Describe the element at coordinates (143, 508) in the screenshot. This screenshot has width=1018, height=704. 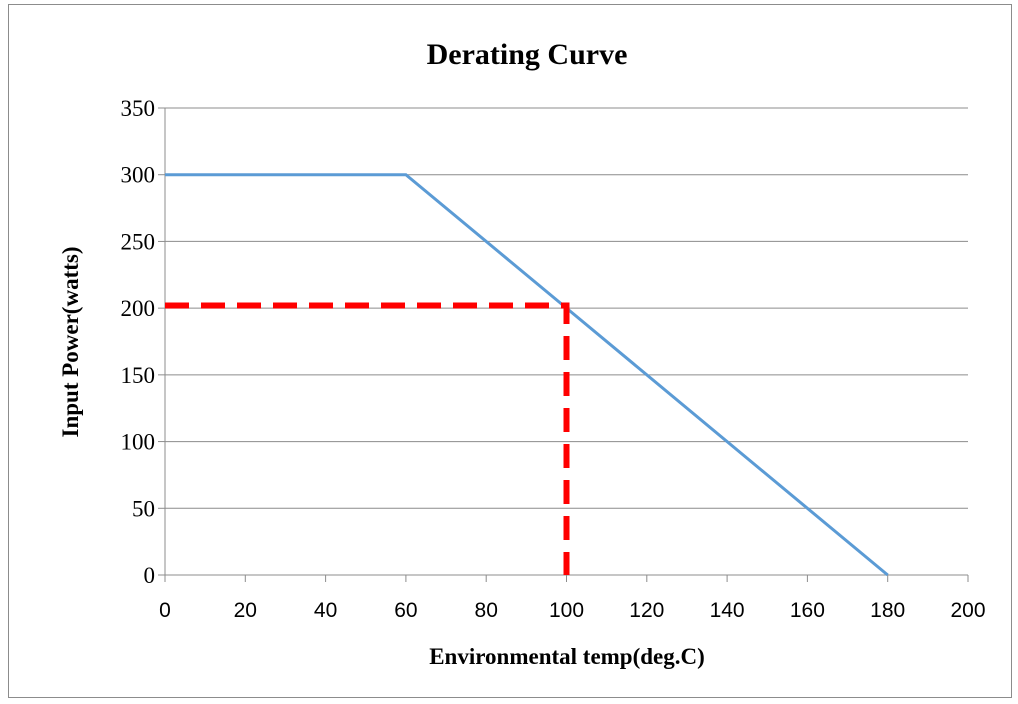
I see `y-tick-label: 50` at that location.